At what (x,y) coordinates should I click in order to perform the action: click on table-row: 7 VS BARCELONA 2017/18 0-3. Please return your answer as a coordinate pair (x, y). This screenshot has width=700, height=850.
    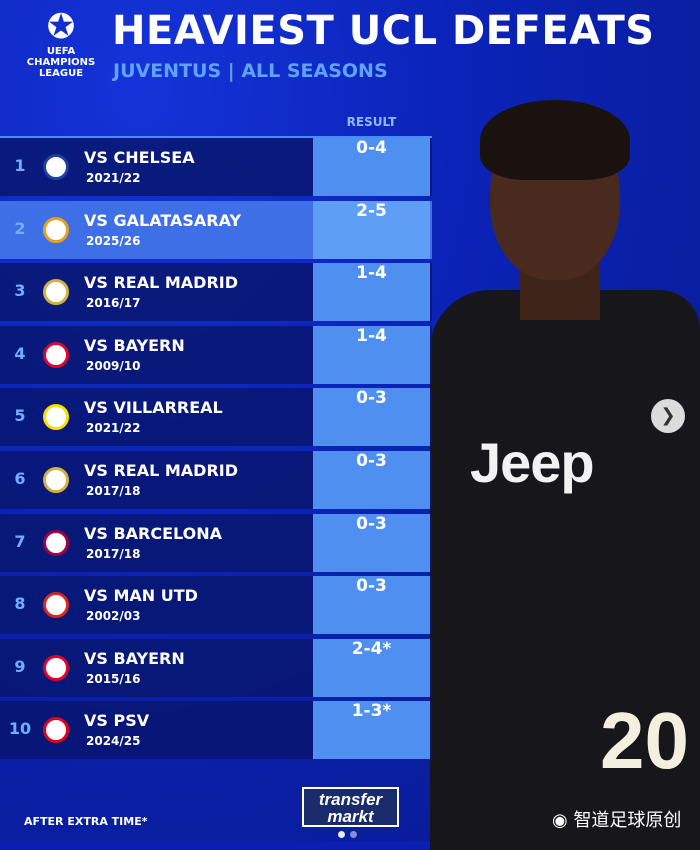
    Looking at the image, I should click on (216, 542).